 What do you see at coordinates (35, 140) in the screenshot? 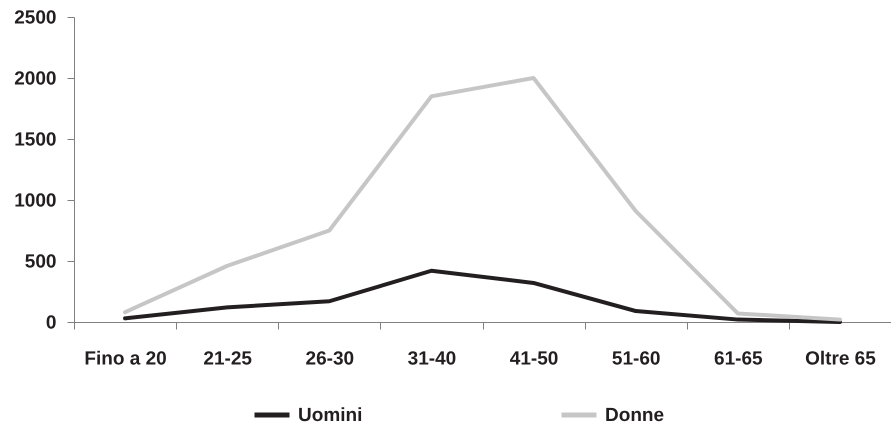
I see `y-tick-label: 1500` at bounding box center [35, 140].